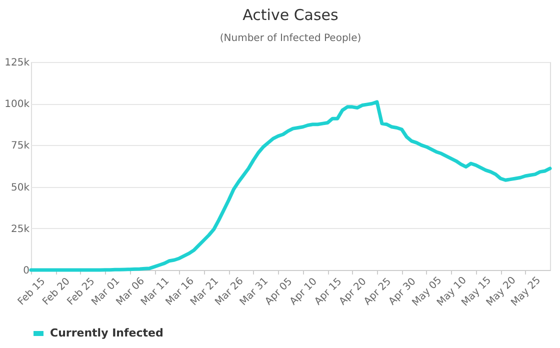  Describe the element at coordinates (17, 63) in the screenshot. I see `y-tick-label: 125k` at that location.